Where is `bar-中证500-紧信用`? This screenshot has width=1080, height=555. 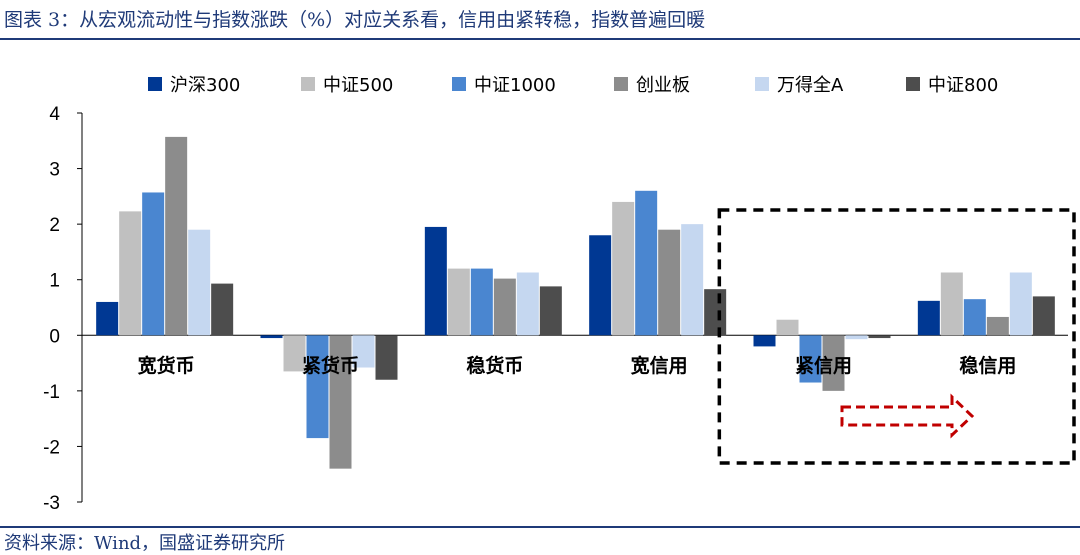 bar-中证500-紧信用 is located at coordinates (787, 327).